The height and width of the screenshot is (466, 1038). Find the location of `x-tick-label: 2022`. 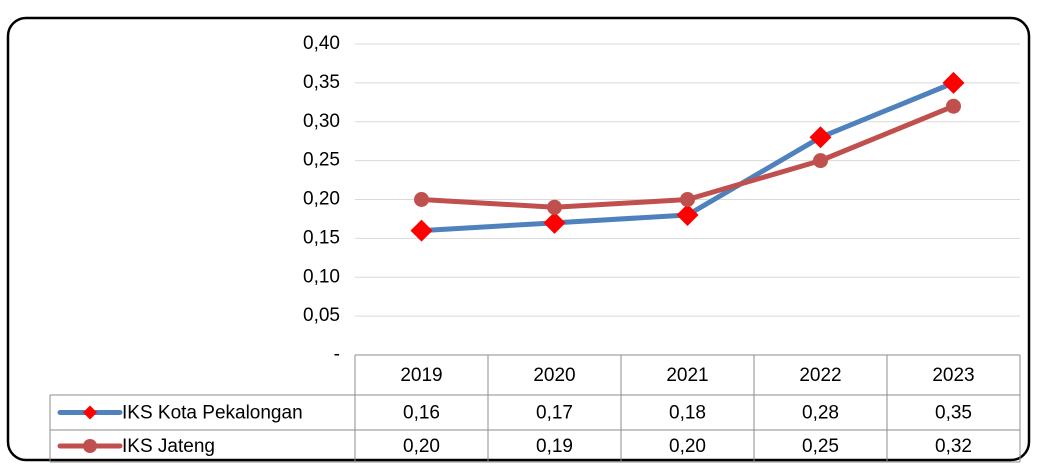

x-tick-label: 2022 is located at coordinates (820, 375).